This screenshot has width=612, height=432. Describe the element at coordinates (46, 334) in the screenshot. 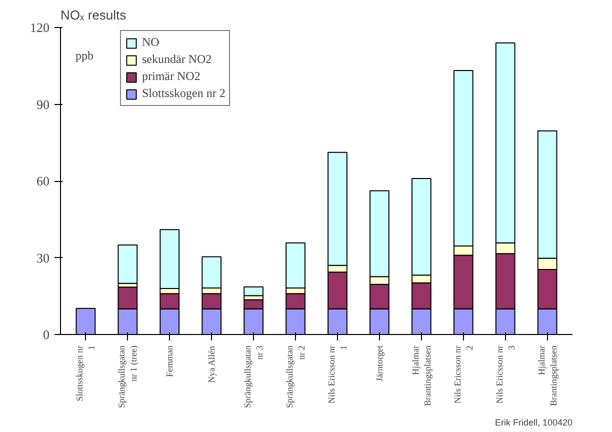

I see `y-tick-label: 0` at that location.